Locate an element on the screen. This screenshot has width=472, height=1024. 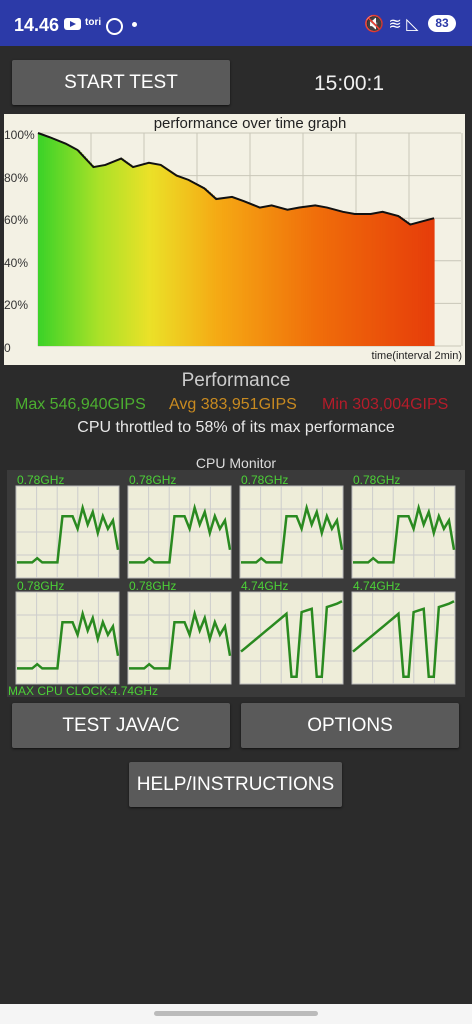
notification-text: tori is located at coordinates (93, 22).